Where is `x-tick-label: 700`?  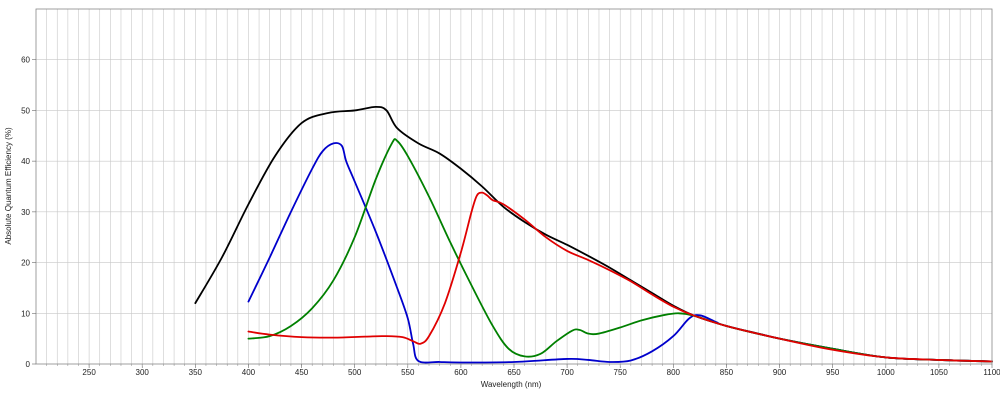
x-tick-label: 700 is located at coordinates (567, 372).